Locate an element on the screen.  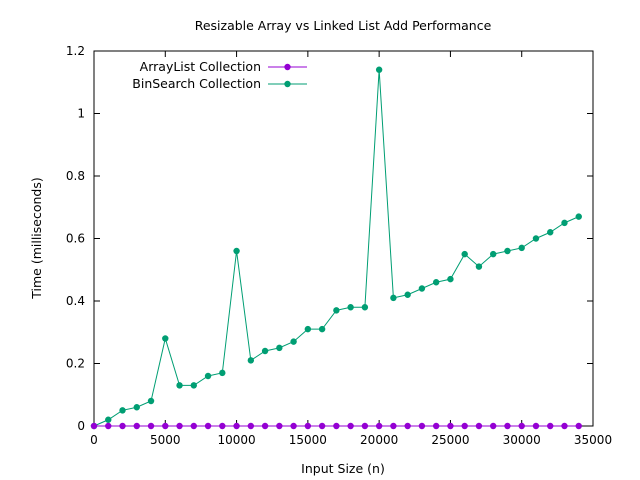
x-axis-title: Input Size (n) is located at coordinates (343, 468).